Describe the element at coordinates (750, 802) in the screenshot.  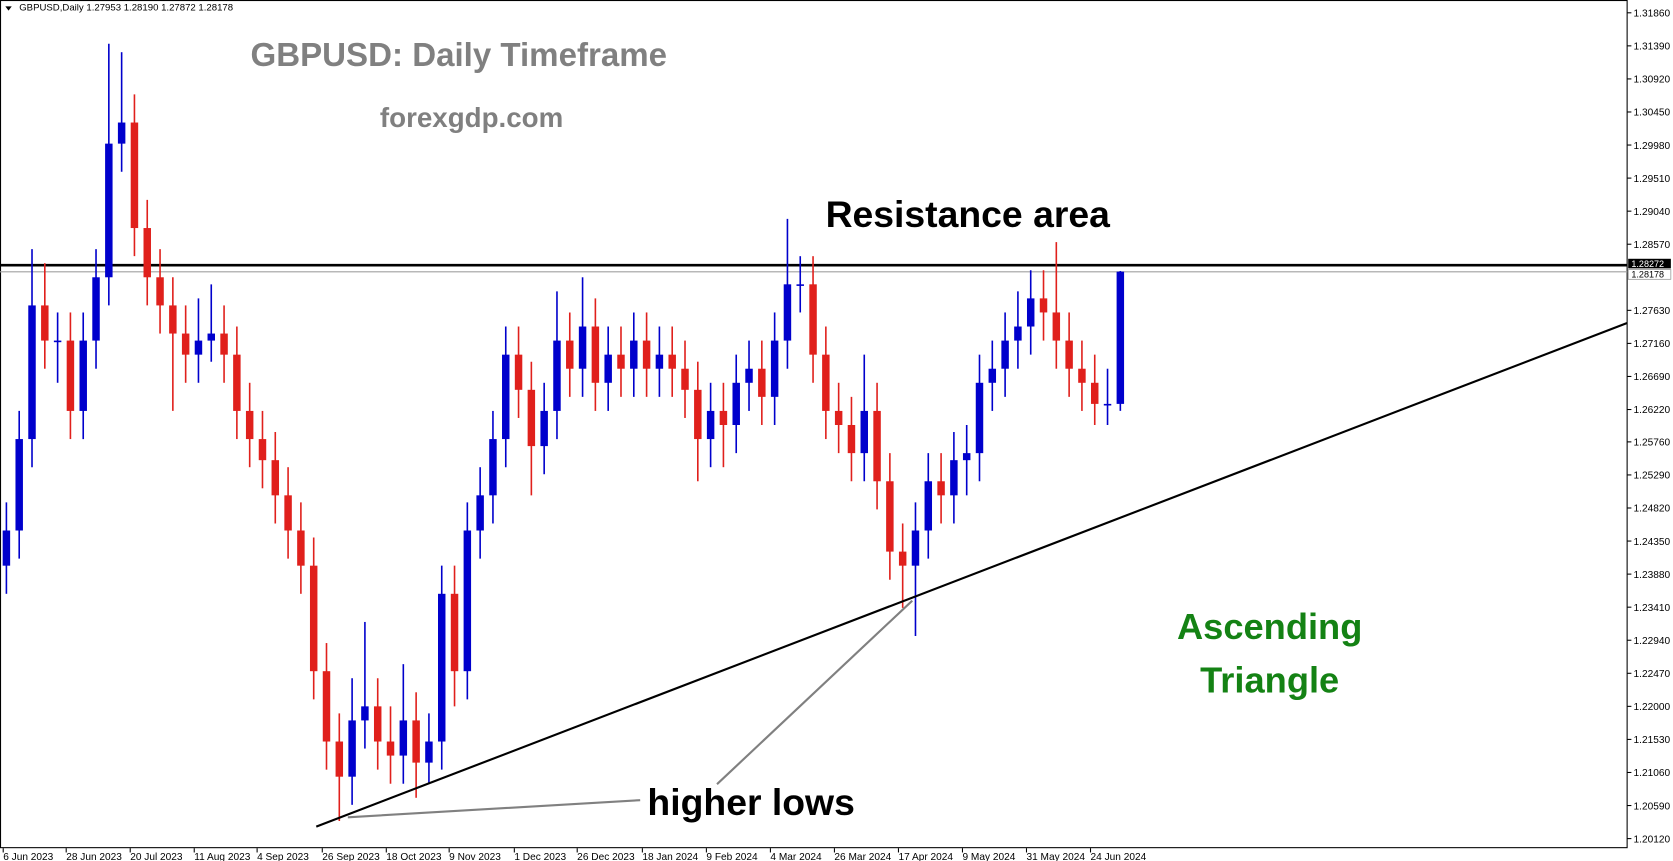
I see `higher-lows-annotation: higher lows` at that location.